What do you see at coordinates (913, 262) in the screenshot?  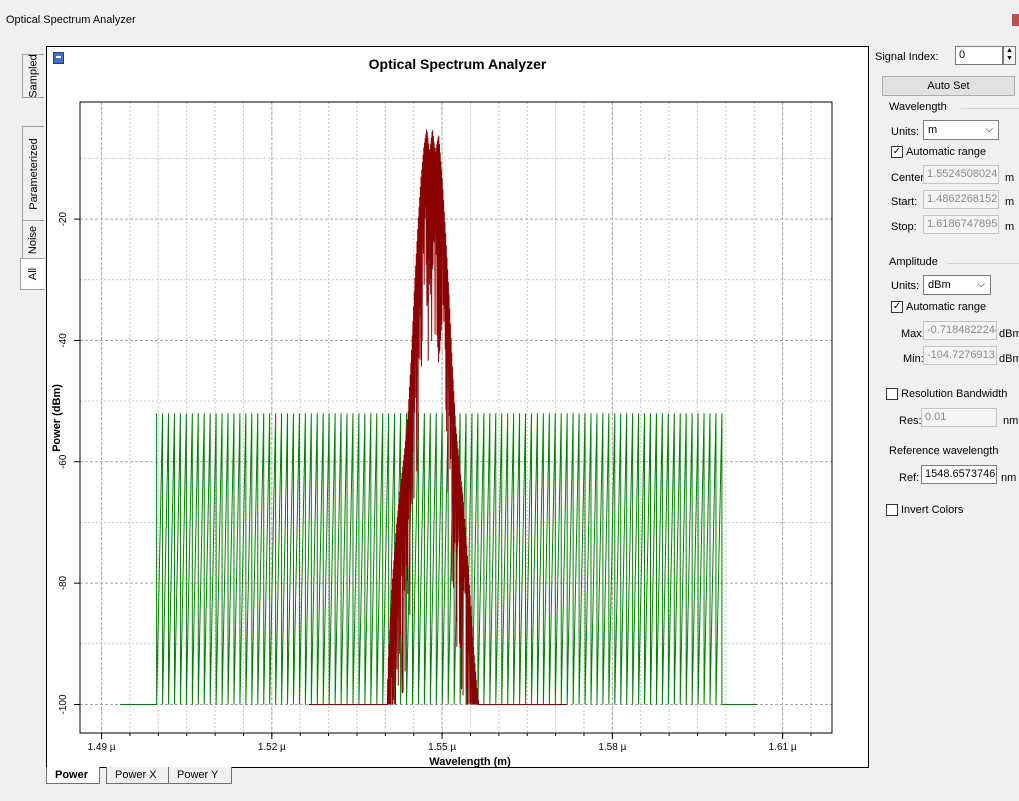 I see `amplitude-group-title: Amplitude` at bounding box center [913, 262].